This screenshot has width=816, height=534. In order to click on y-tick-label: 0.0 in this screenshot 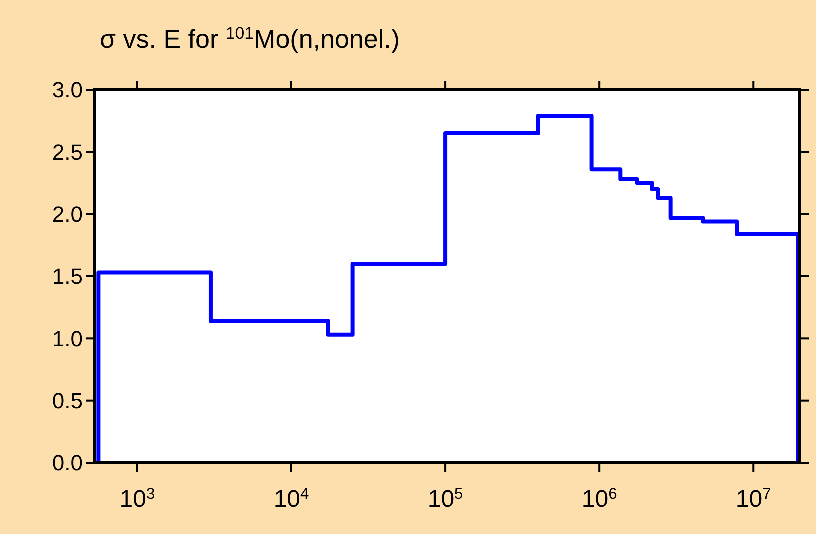, I will do `click(67, 463)`.